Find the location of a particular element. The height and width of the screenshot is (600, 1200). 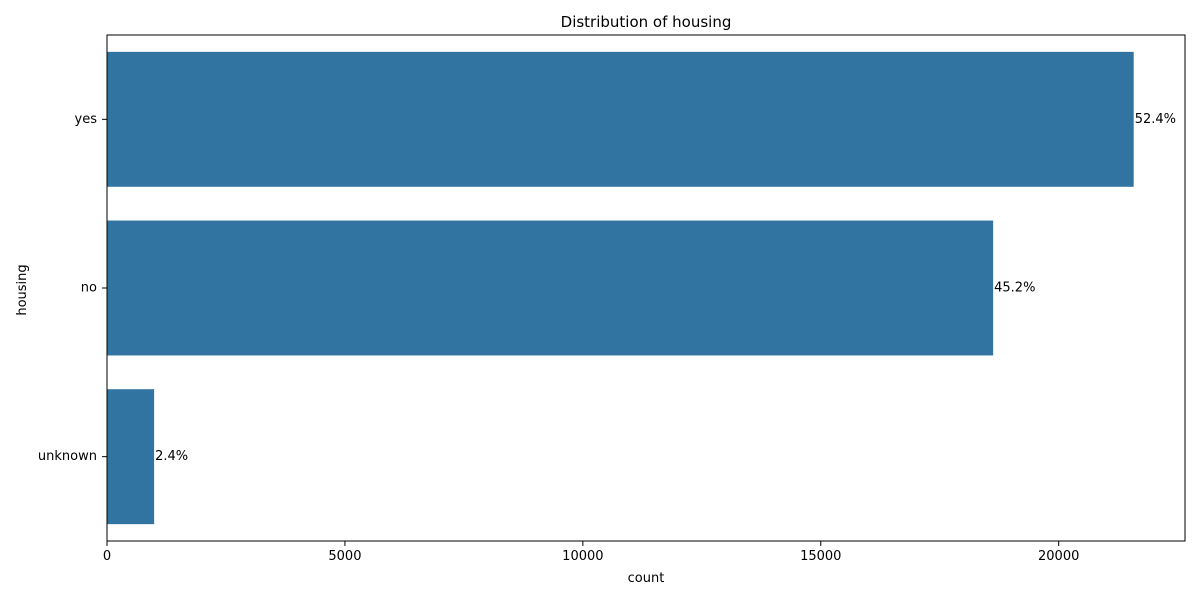

x-tick-label-20000: 20000 is located at coordinates (1058, 556).